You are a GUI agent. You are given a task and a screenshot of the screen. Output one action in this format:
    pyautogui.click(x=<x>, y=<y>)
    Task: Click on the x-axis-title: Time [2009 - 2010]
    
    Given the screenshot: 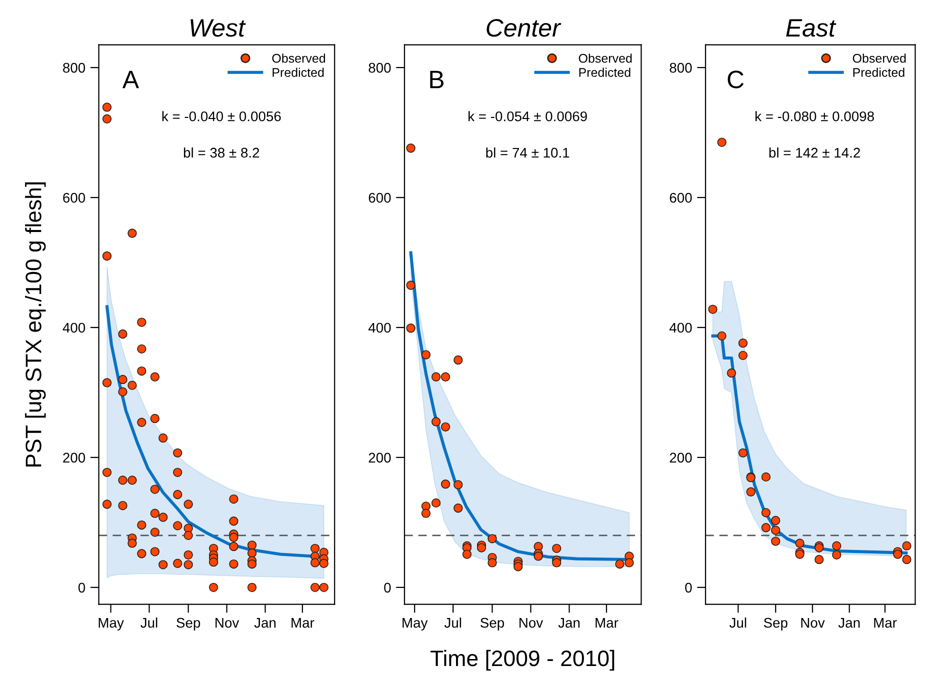 What is the action you would take?
    pyautogui.click(x=522, y=660)
    